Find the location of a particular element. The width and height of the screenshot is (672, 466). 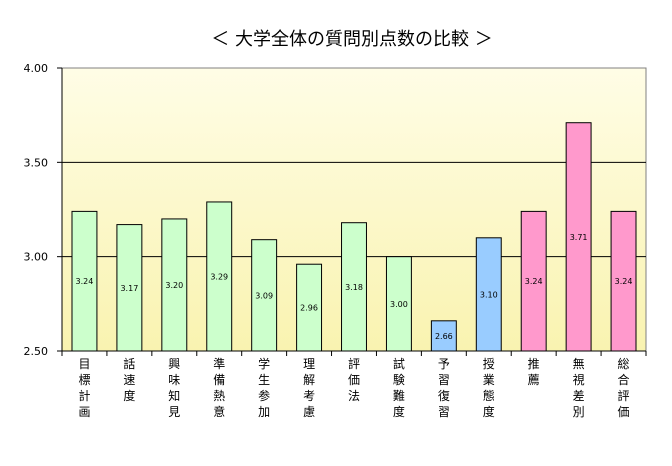

data-label: 2.66 is located at coordinates (444, 336).